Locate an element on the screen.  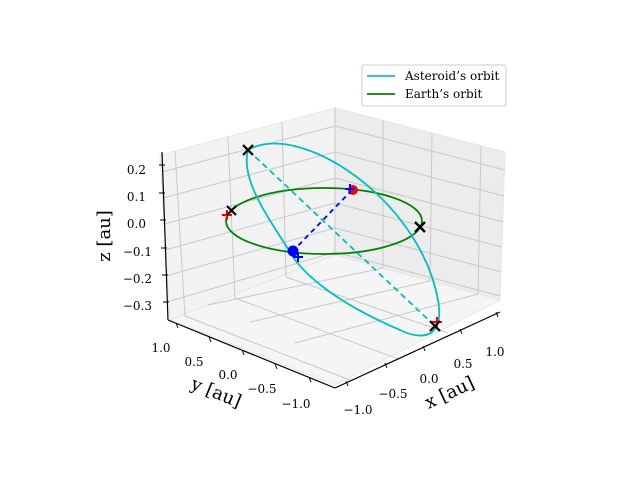
x-tick-label: −0.5 is located at coordinates (392, 394).